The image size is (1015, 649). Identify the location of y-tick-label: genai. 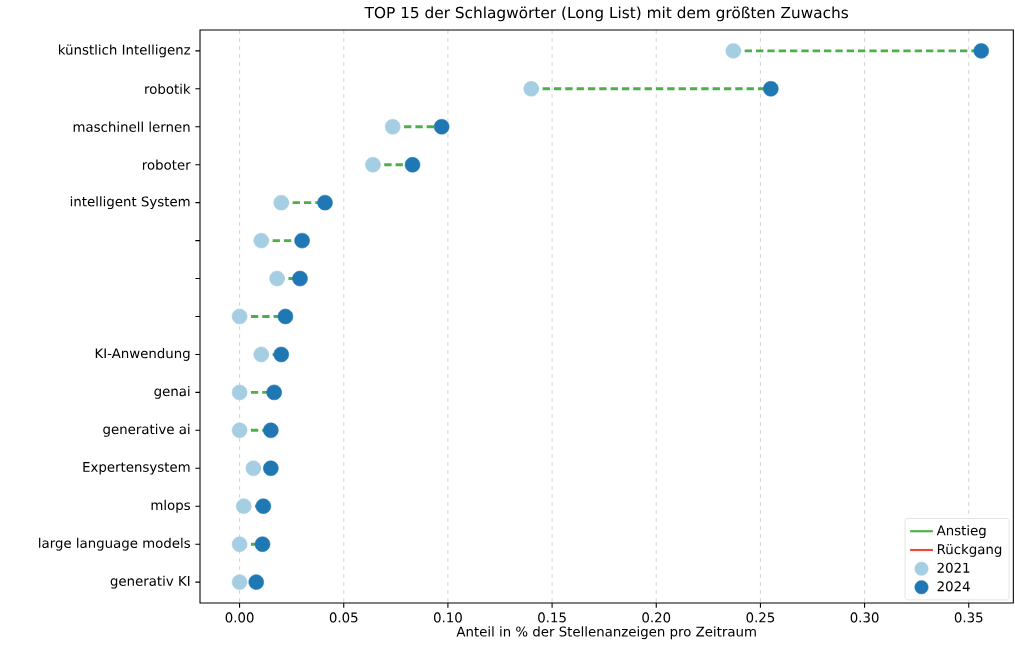
(172, 392).